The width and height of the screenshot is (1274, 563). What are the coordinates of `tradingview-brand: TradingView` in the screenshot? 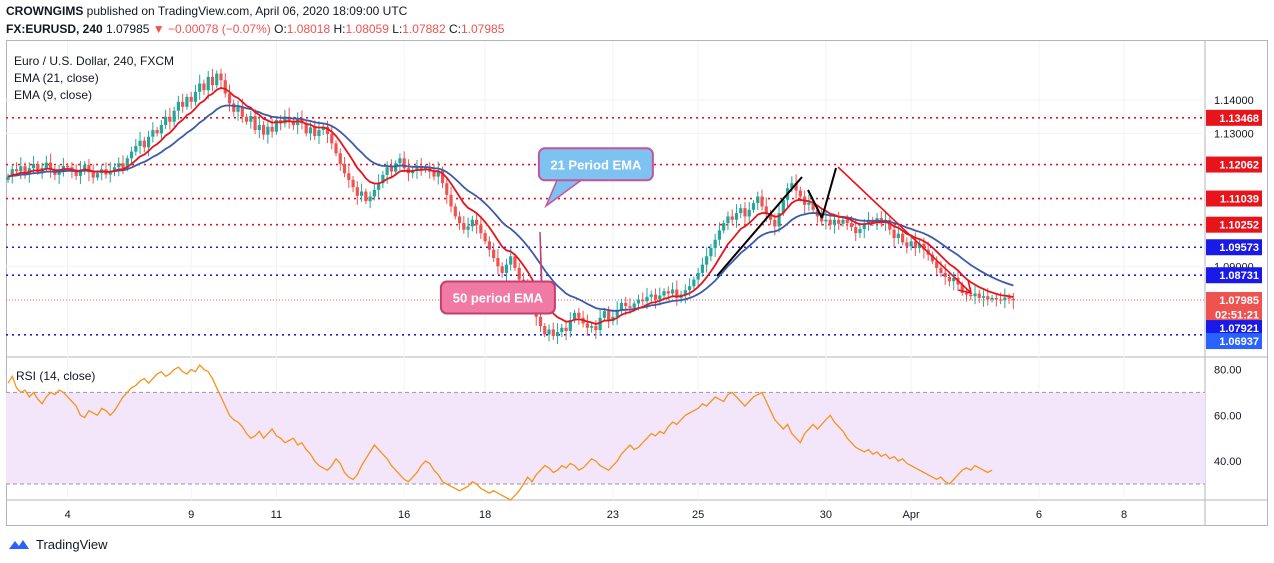 It's located at (72, 544).